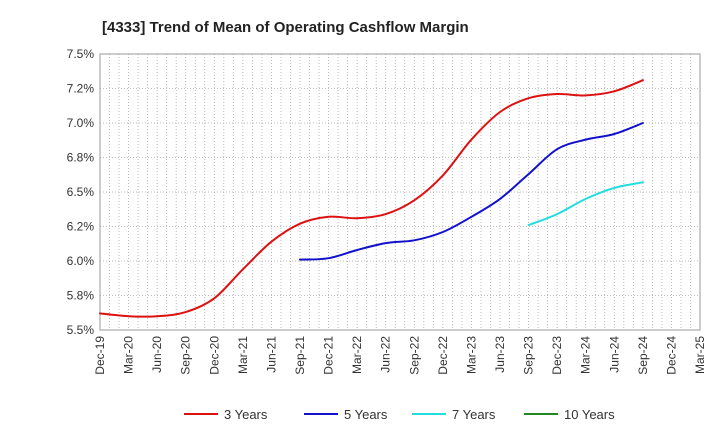 Image resolution: width=720 pixels, height=440 pixels. I want to click on legend-label: 5 Years, so click(366, 414).